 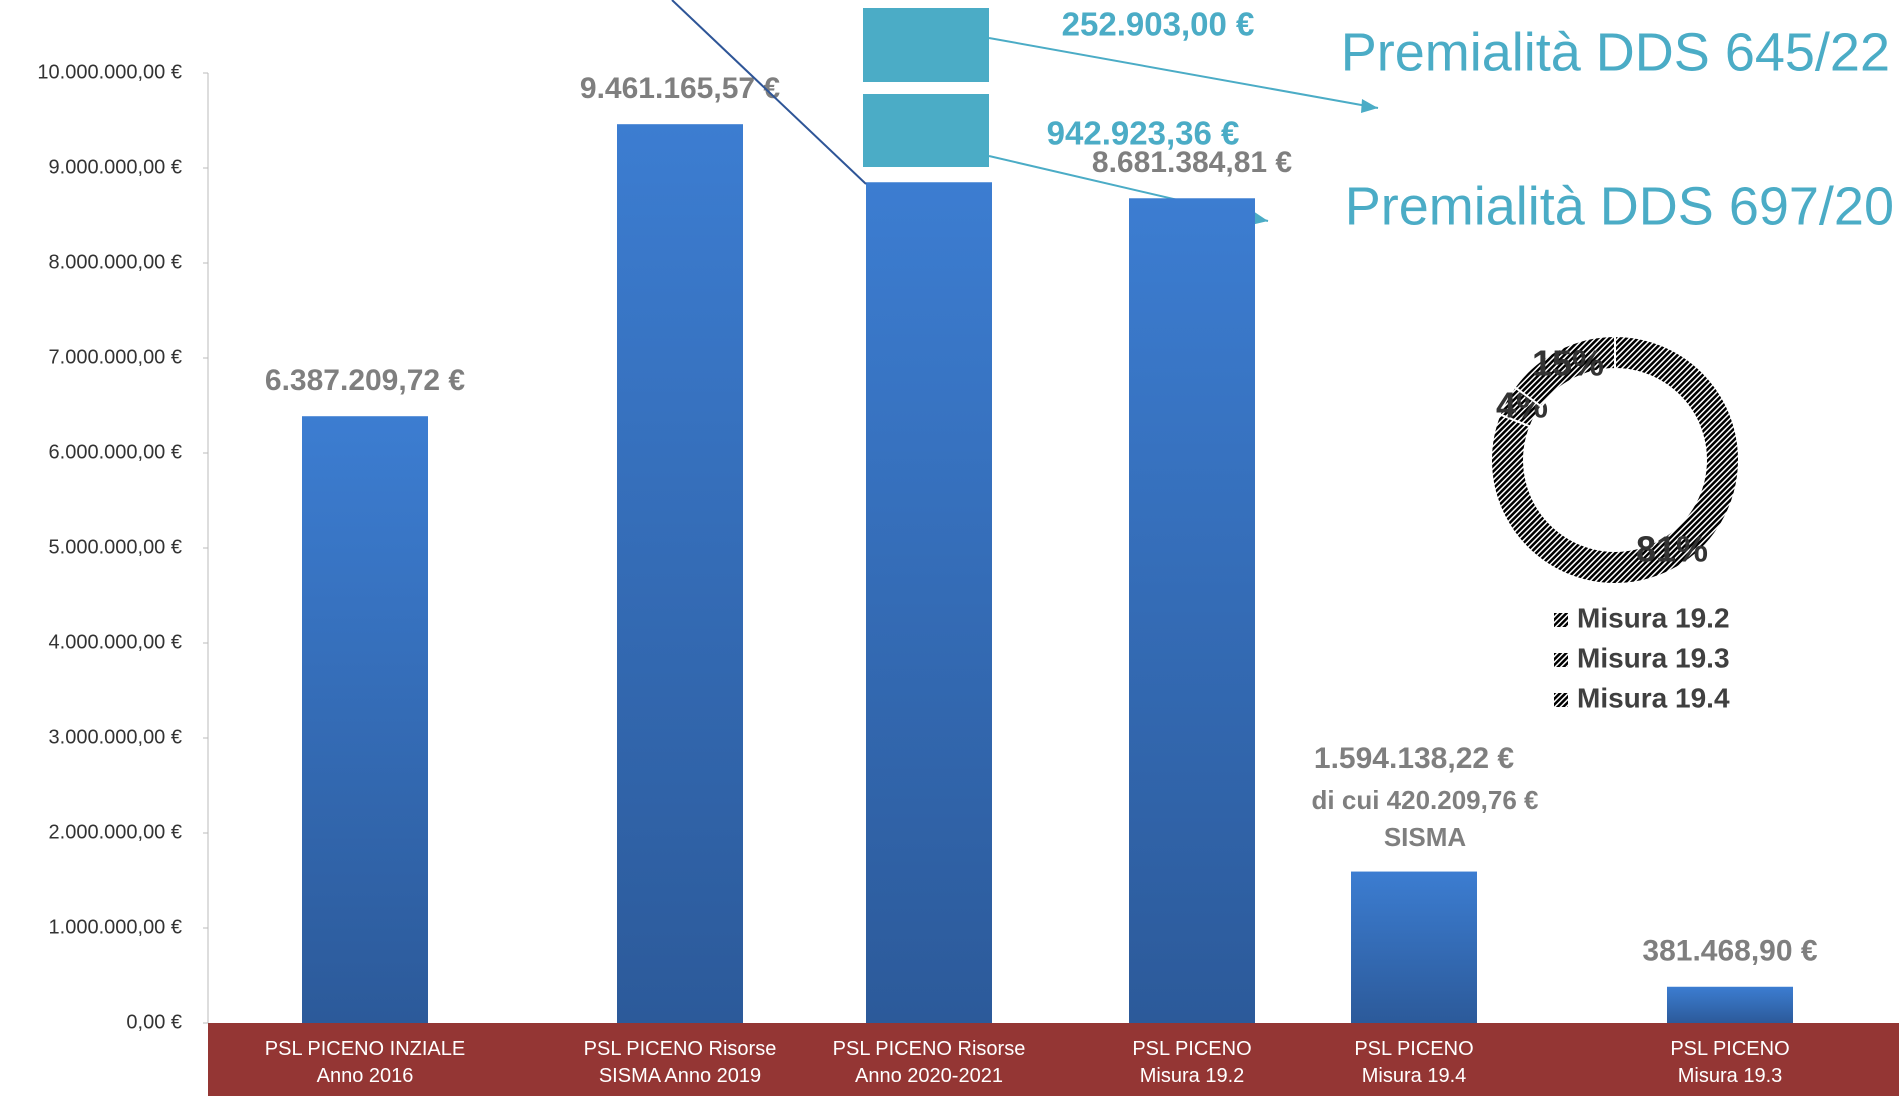 I want to click on legend-label: Misura 19.2, so click(x=1653, y=617).